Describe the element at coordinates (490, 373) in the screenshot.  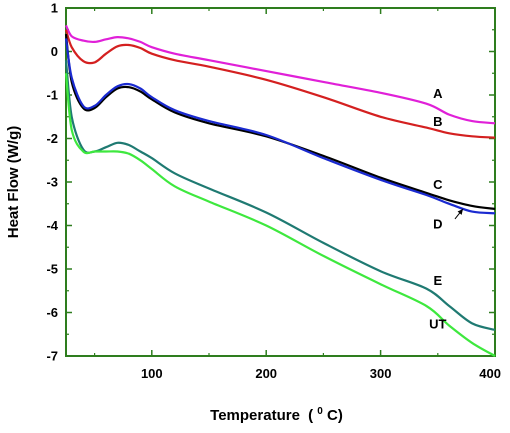
I see `x-tick-label: 400` at that location.